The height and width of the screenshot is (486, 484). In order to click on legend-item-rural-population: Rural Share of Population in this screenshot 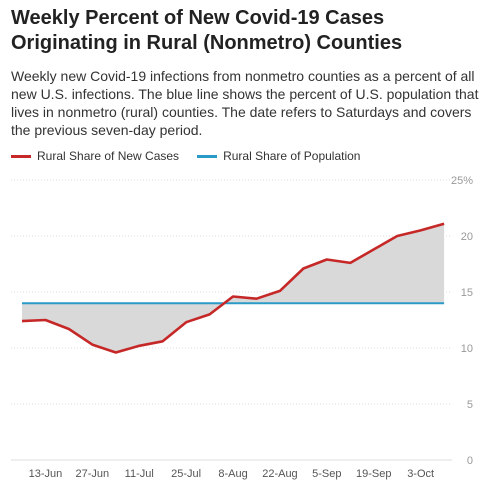, I will do `click(278, 156)`.